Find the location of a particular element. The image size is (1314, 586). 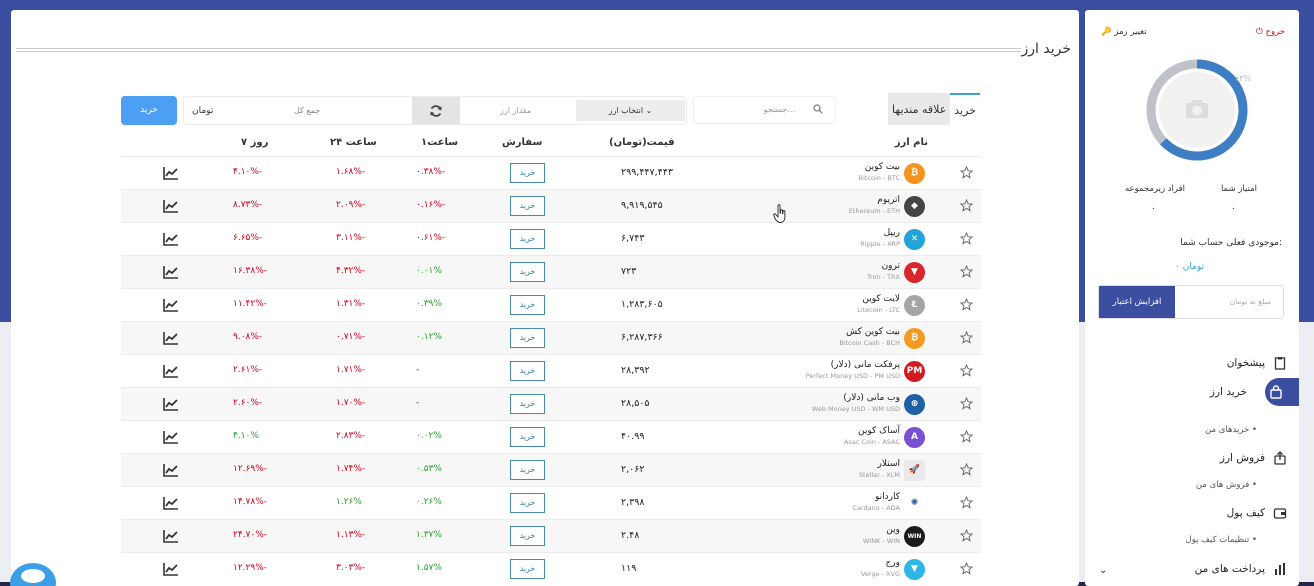

sidebar-item-payments: پرداخت های من is located at coordinates (1241, 569).